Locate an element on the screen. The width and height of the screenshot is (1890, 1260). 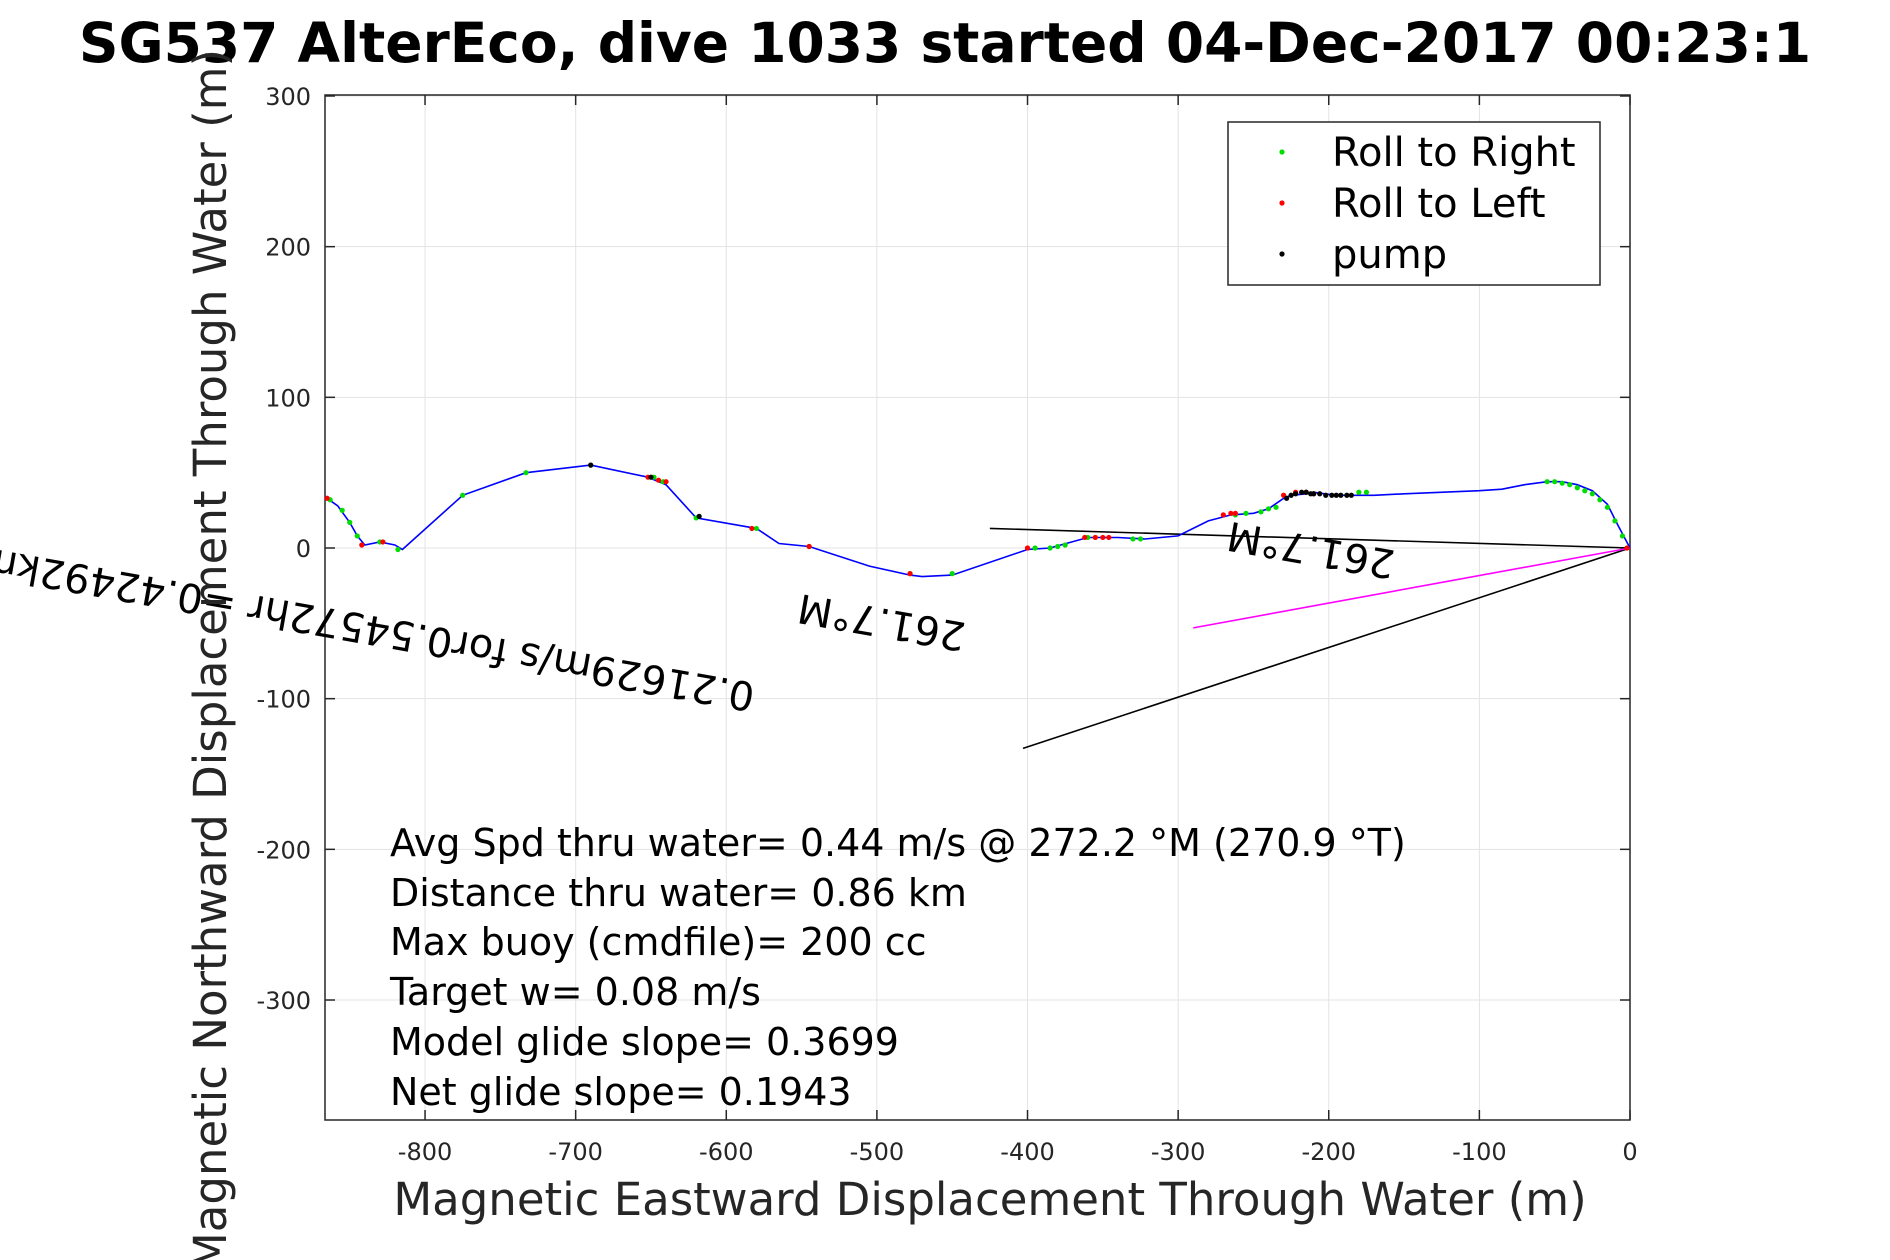
stat-max-buoy: Max buoy (cmdfile)= 200 cc is located at coordinates (658, 942).